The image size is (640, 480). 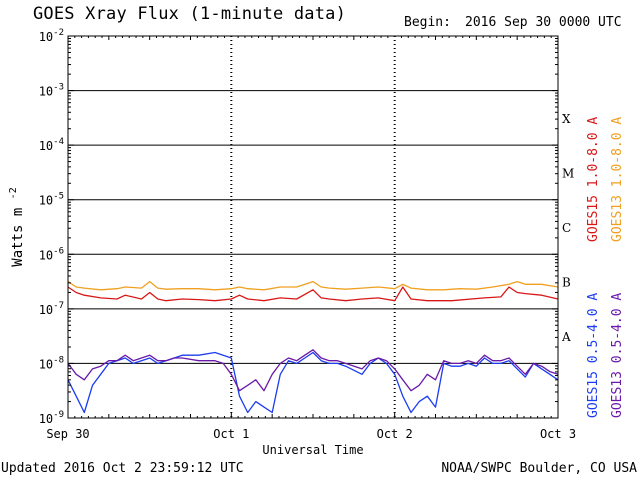 What do you see at coordinates (190, 14) in the screenshot?
I see `chart-title: GOES Xray Flux (1-minute data)` at bounding box center [190, 14].